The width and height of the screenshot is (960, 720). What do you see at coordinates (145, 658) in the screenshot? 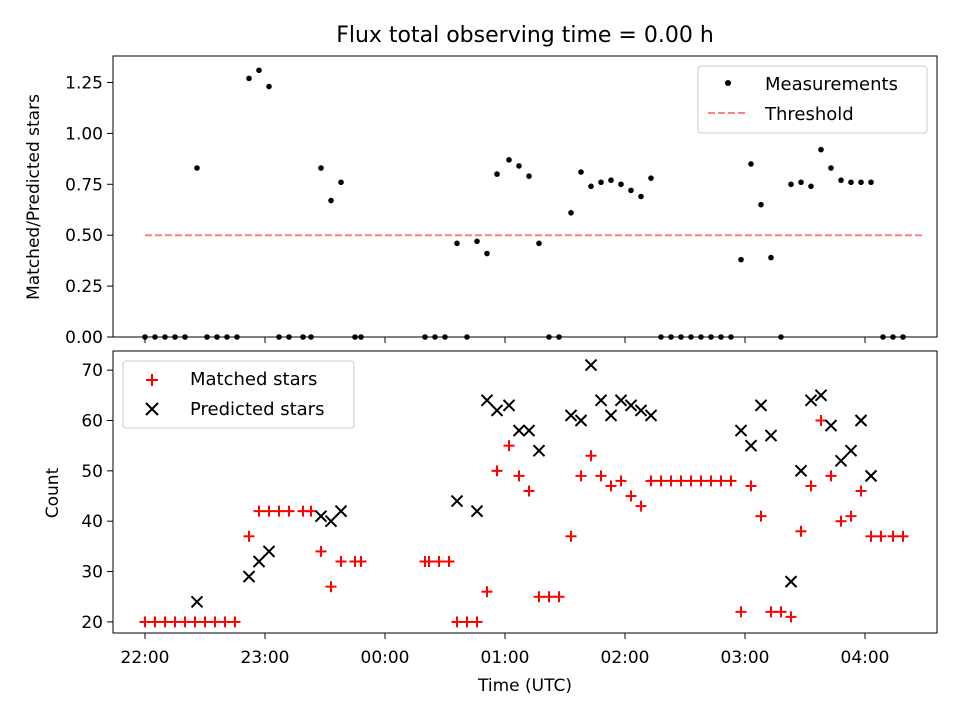
I see `x-tick-label: 22:00` at bounding box center [145, 658].